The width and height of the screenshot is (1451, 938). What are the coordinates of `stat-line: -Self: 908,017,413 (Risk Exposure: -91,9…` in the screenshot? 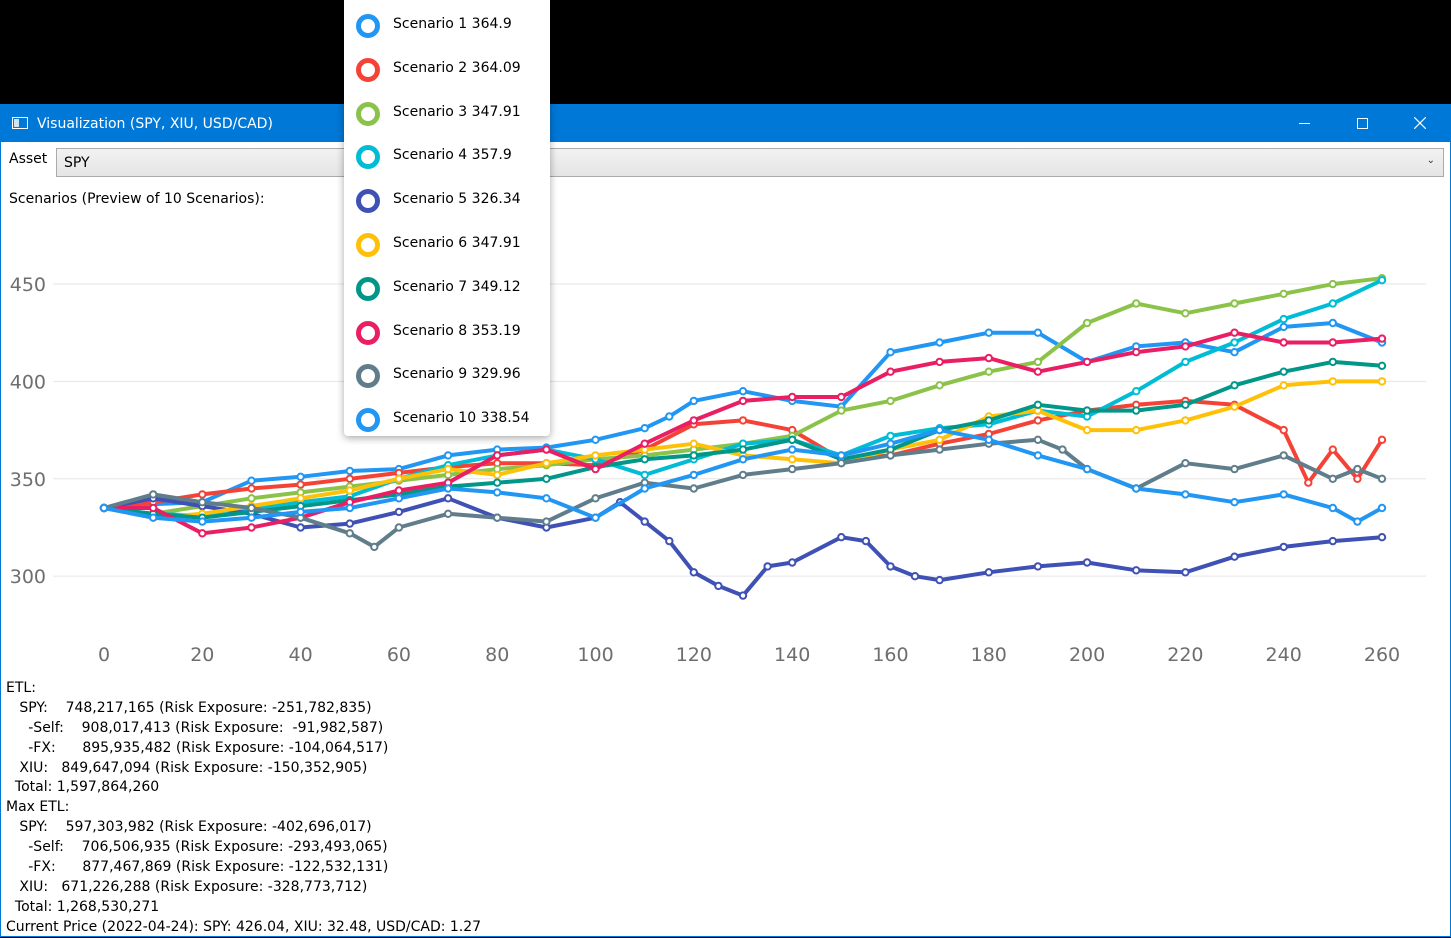 It's located at (195, 727).